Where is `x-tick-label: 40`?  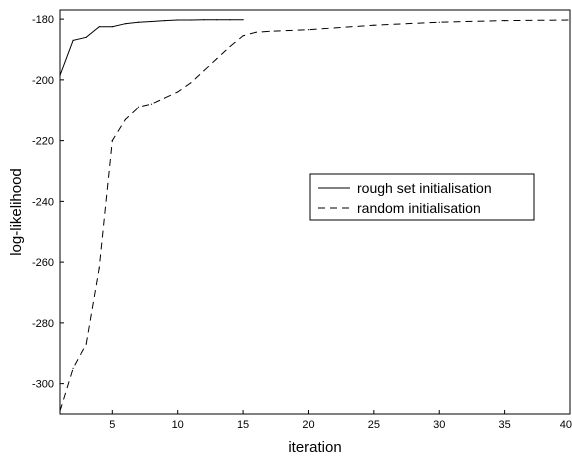 x-tick-label: 40 is located at coordinates (566, 425).